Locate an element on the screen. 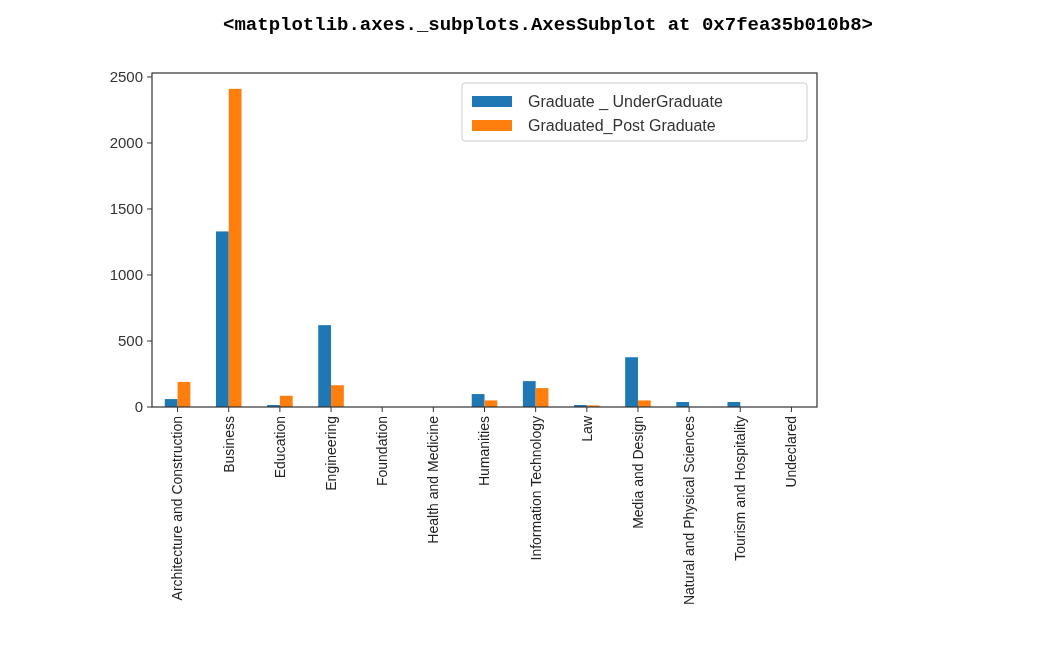  y-tick-label: 1500 is located at coordinates (126, 209).